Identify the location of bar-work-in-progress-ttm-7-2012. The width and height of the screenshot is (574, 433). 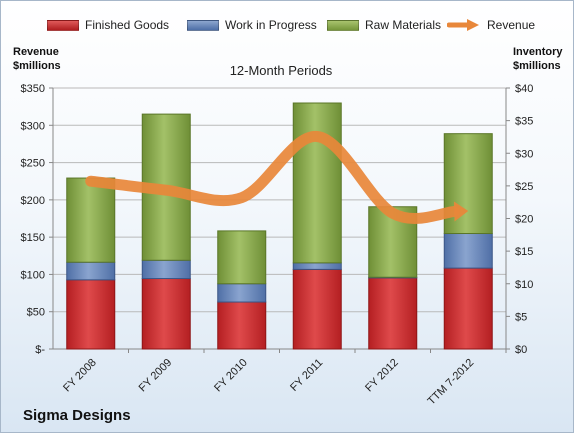
(468, 251).